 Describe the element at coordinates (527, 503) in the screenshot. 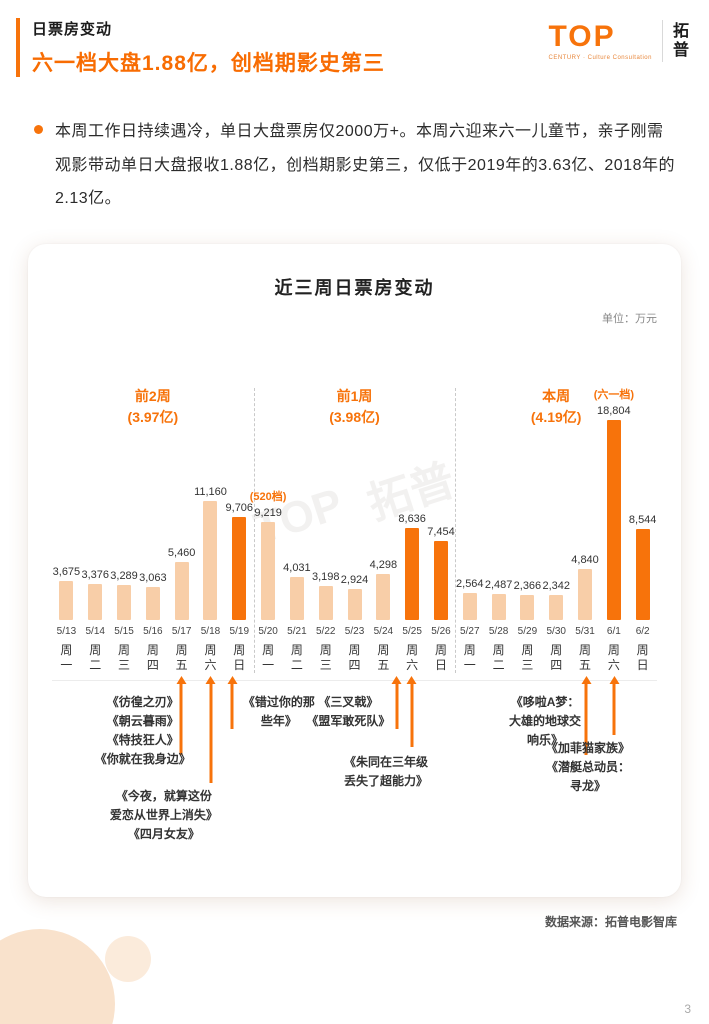

I see `bar-area: 2,366` at that location.